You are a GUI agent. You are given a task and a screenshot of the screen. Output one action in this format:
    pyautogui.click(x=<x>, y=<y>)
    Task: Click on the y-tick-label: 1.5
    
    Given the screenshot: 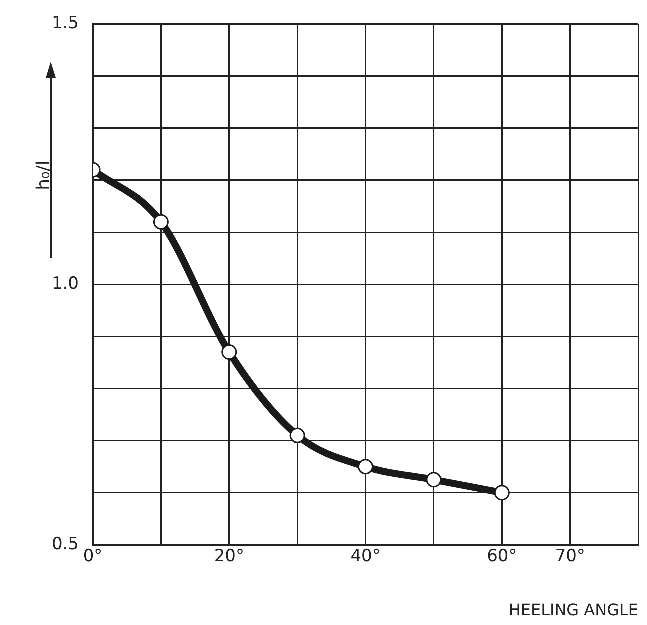 What is the action you would take?
    pyautogui.click(x=65, y=24)
    